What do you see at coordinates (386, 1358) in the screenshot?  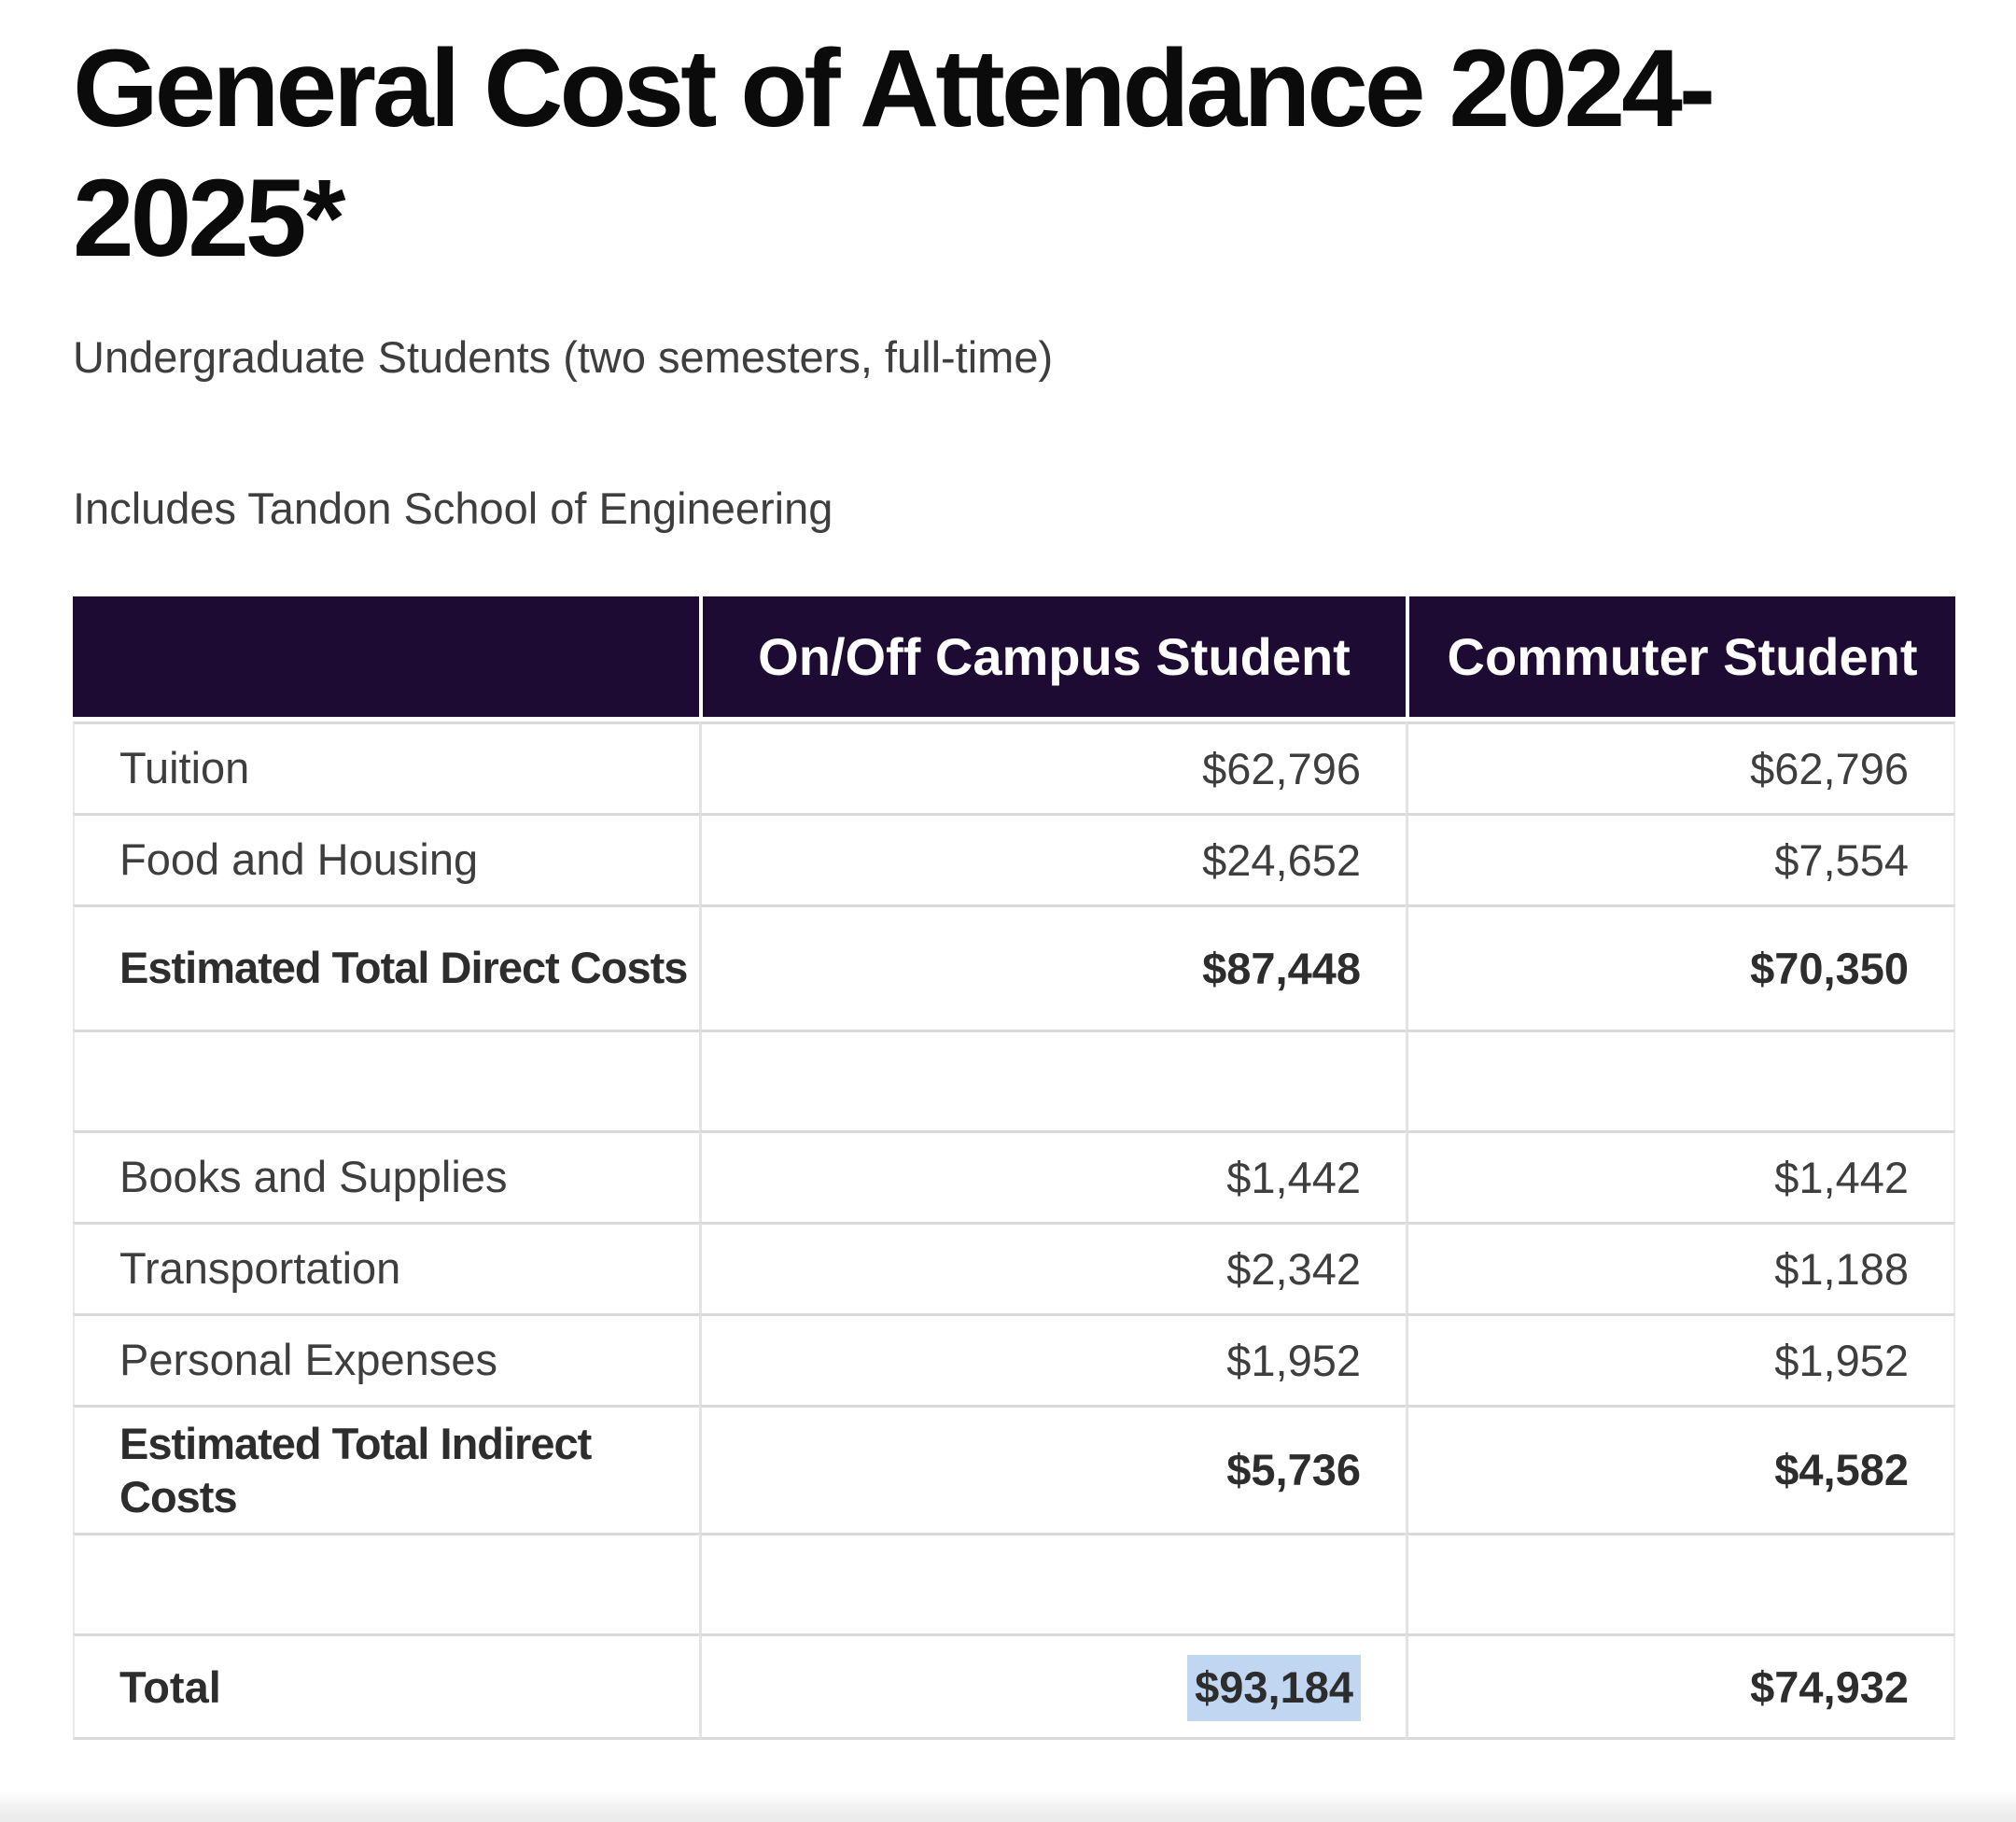 I see `row-label: Personal Expenses` at bounding box center [386, 1358].